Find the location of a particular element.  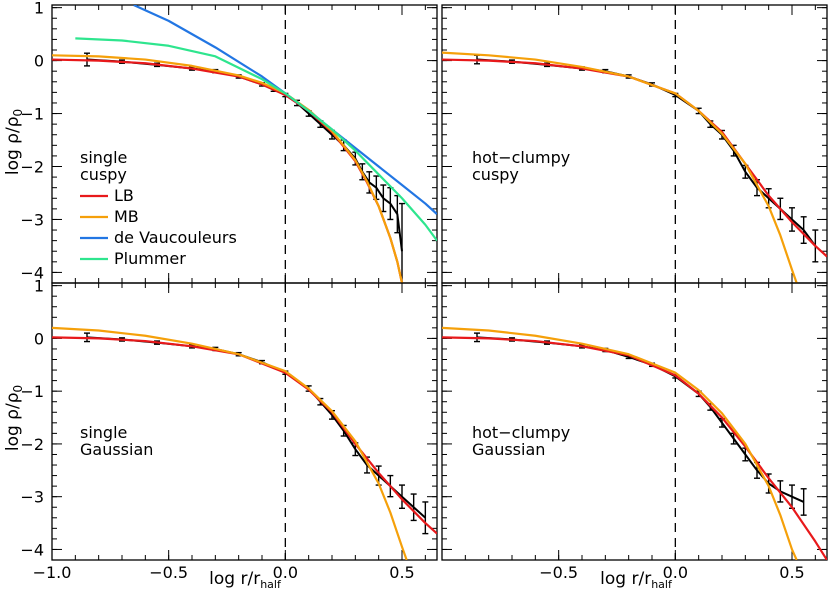

data-points is located at coordinates (256, 433).